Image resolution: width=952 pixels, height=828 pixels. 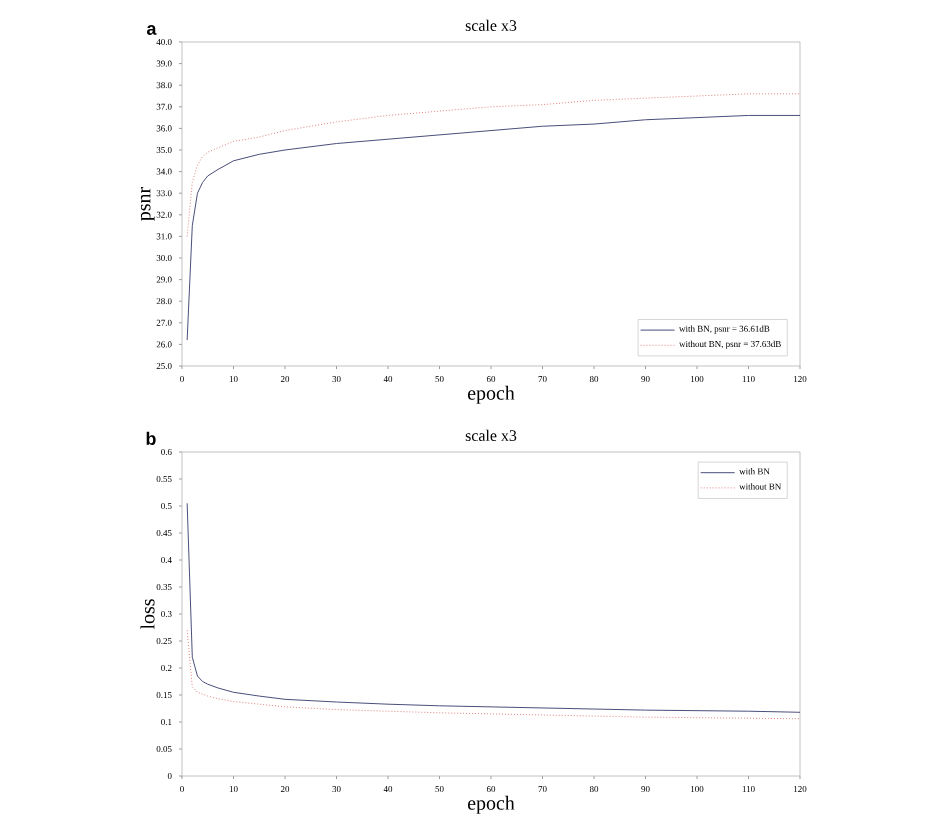 What do you see at coordinates (147, 614) in the screenshot?
I see `y-axis-title: loss` at bounding box center [147, 614].